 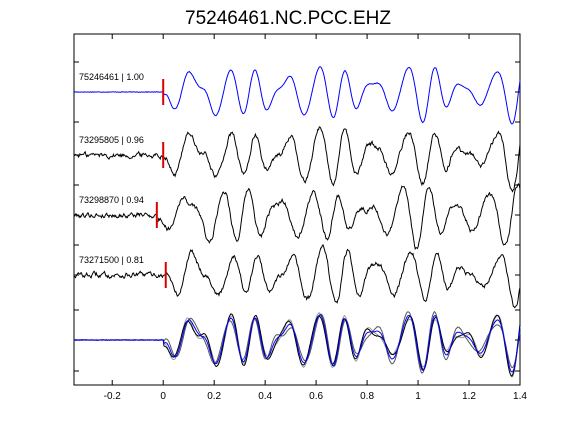 I want to click on trace-label: 73298870 | 0.94, so click(x=111, y=200).